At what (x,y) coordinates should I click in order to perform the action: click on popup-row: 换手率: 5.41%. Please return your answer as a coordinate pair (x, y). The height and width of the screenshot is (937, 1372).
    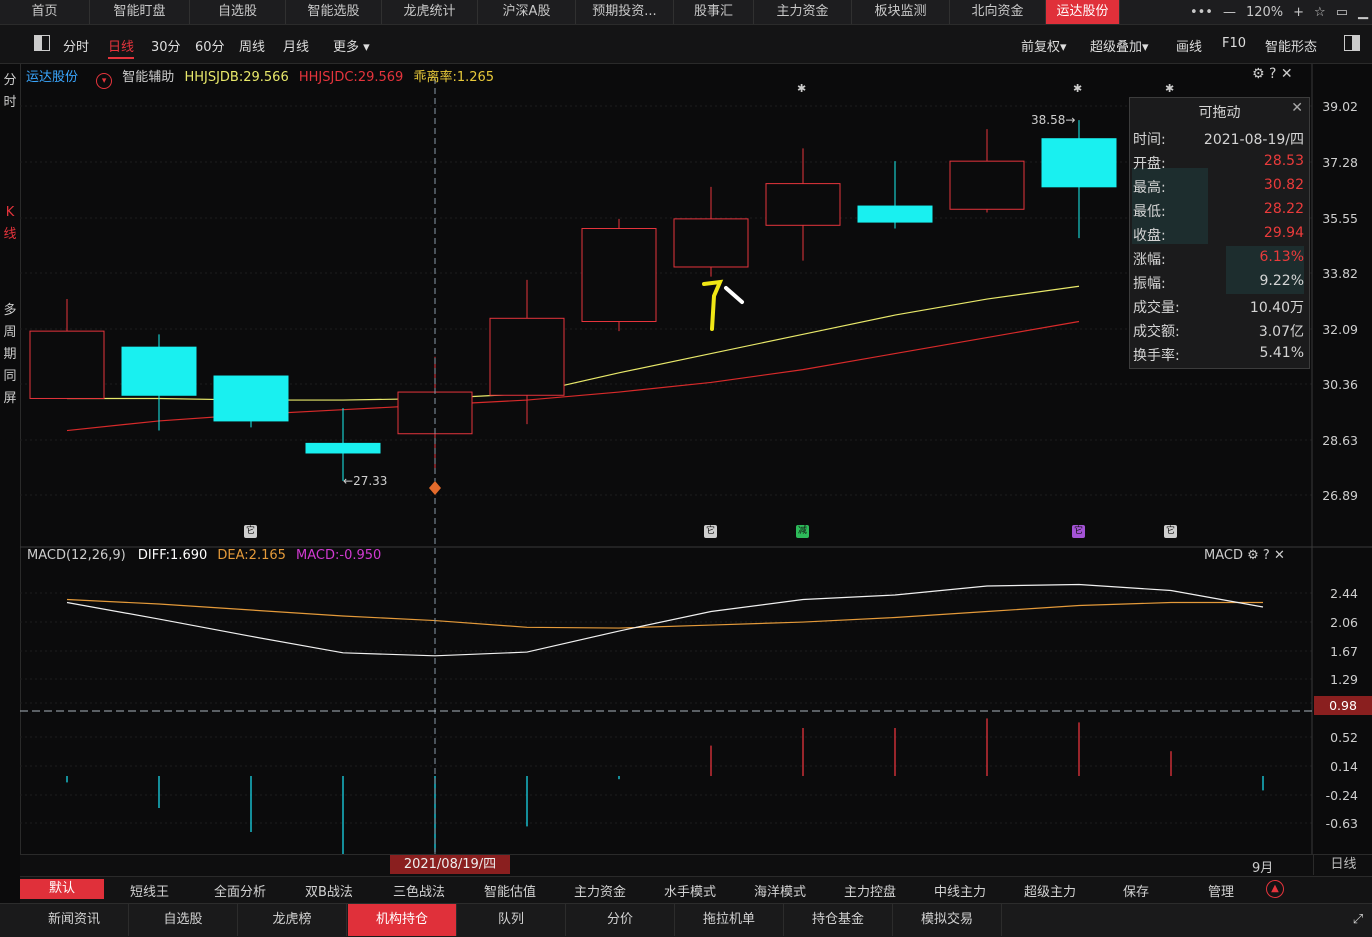
    Looking at the image, I should click on (1219, 356).